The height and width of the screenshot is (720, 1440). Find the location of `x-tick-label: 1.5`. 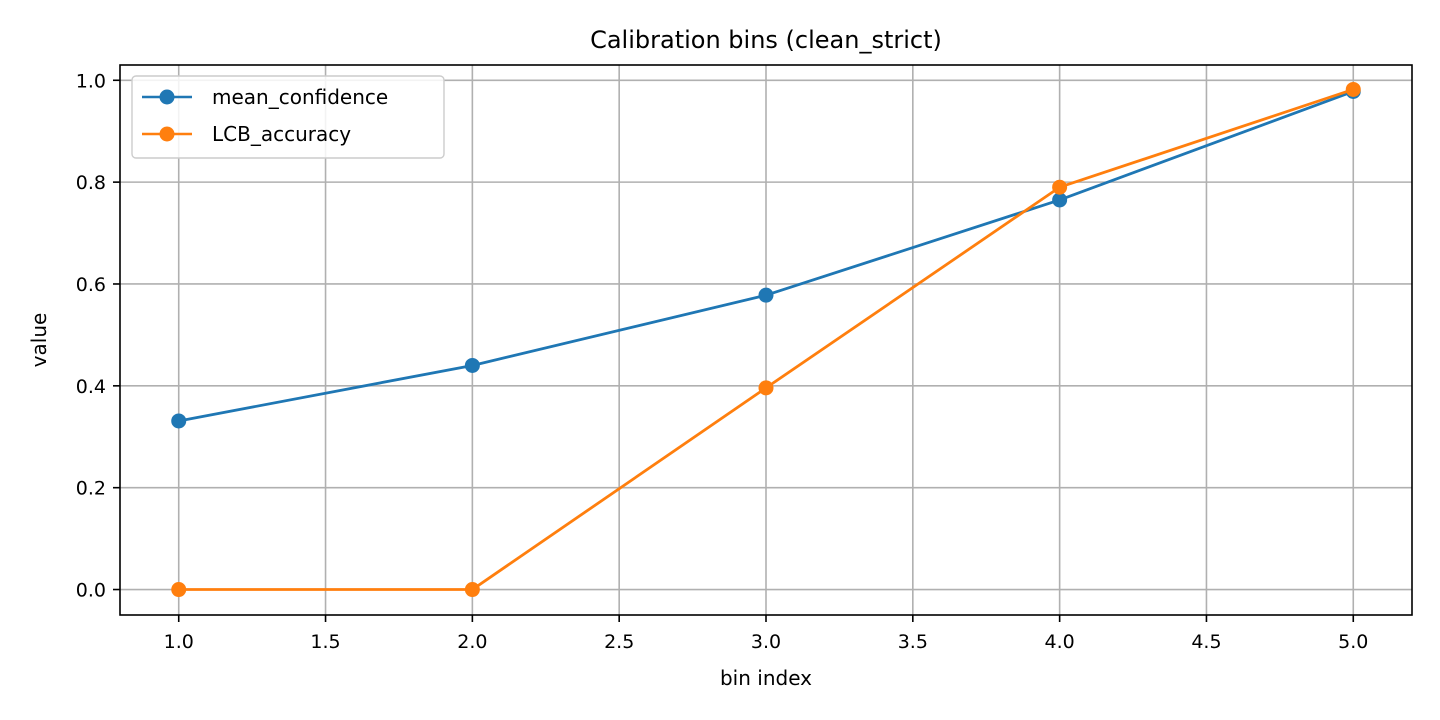

x-tick-label: 1.5 is located at coordinates (325, 642).